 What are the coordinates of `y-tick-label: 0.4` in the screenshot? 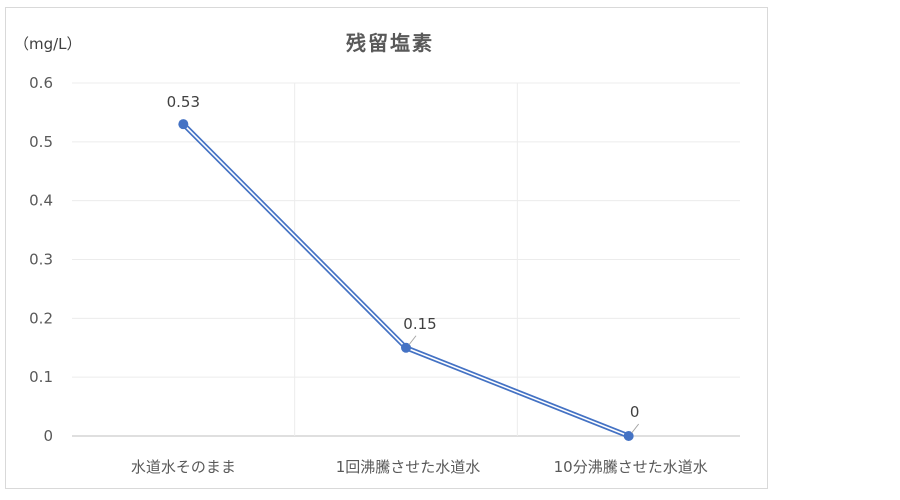 It's located at (41, 201).